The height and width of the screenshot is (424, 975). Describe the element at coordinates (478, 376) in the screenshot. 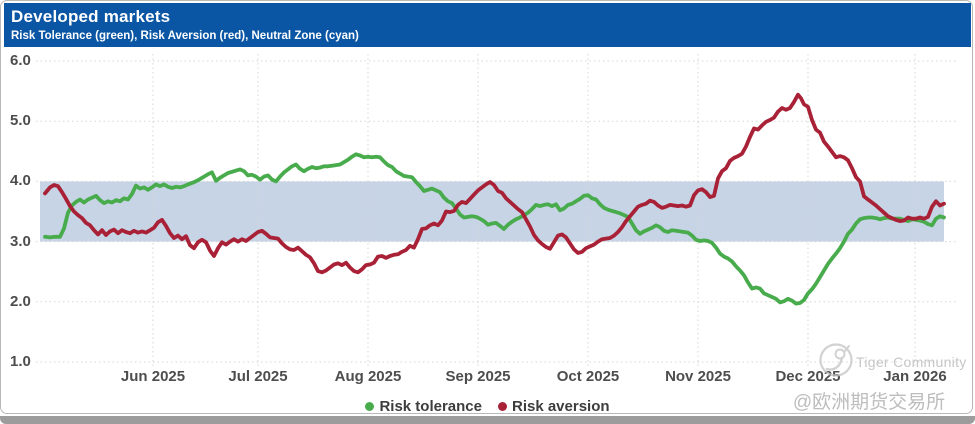

I see `x-tick-label: Sep 2025` at that location.